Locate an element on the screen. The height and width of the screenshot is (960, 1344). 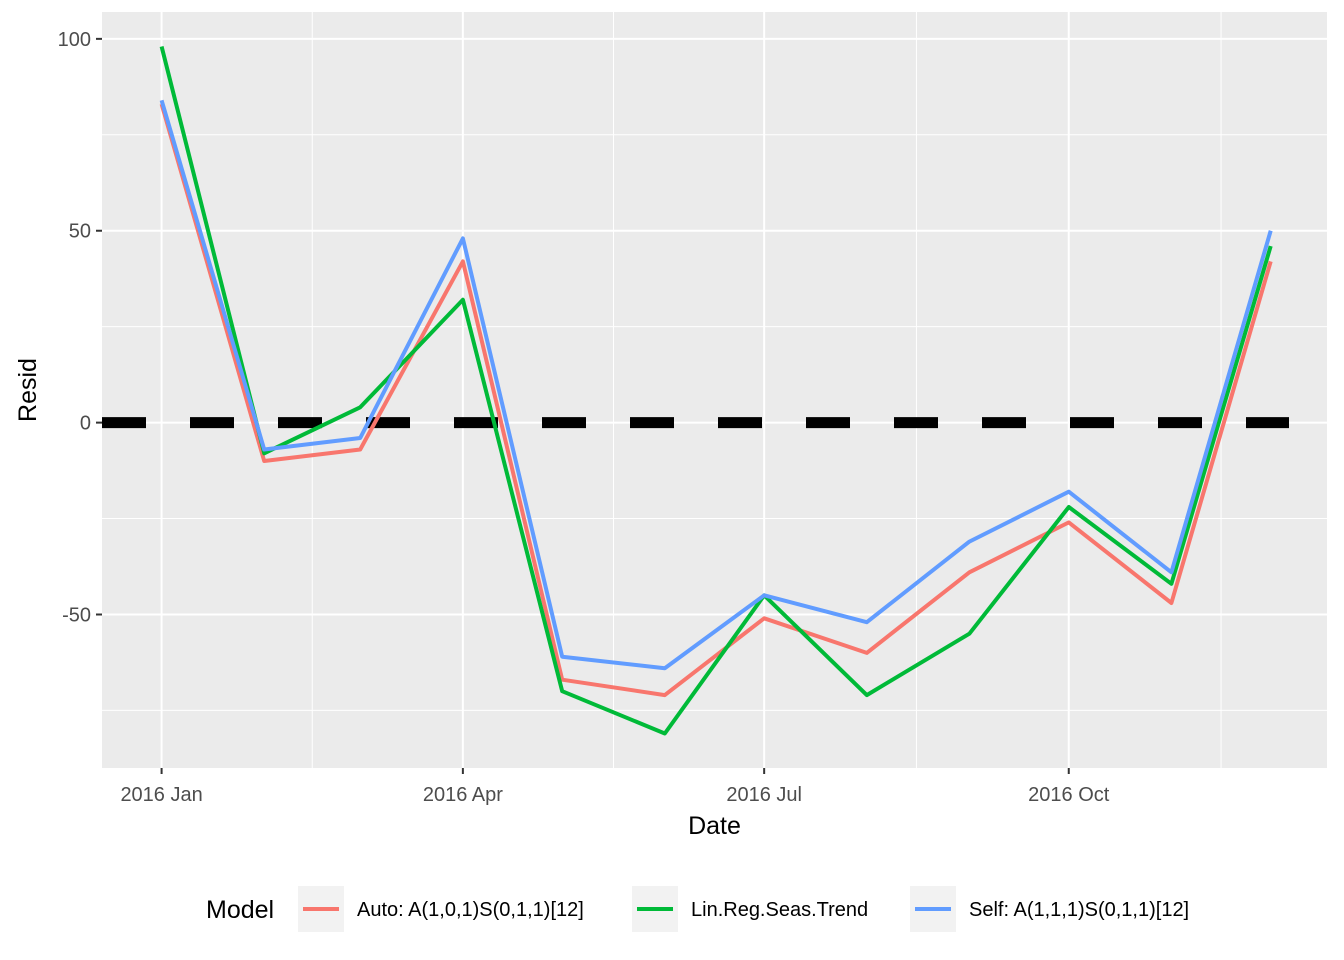
y-tick-label: 50 is located at coordinates (80, 232).